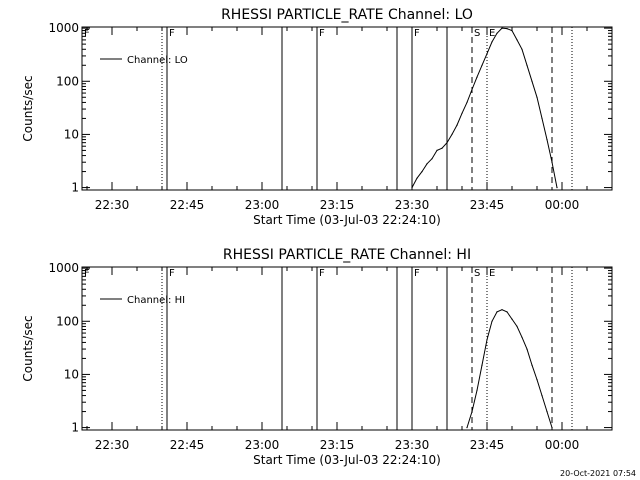 Image resolution: width=640 pixels, height=480 pixels. What do you see at coordinates (157, 60) in the screenshot?
I see `legend-entry: Channel: LO` at bounding box center [157, 60].